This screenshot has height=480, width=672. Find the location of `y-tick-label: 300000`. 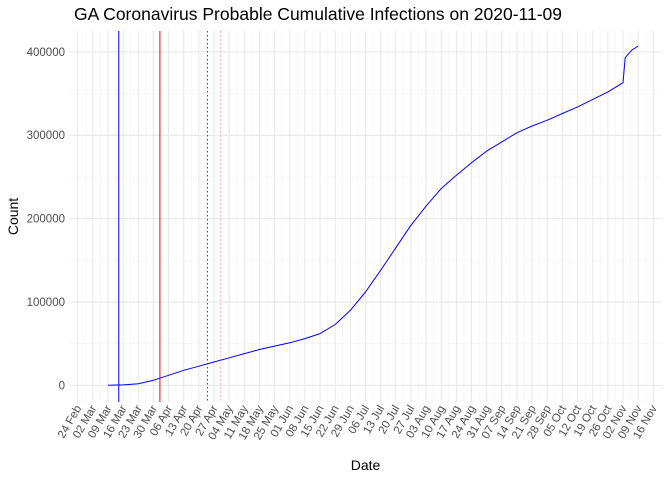

y-tick-label: 300000 is located at coordinates (46, 136).